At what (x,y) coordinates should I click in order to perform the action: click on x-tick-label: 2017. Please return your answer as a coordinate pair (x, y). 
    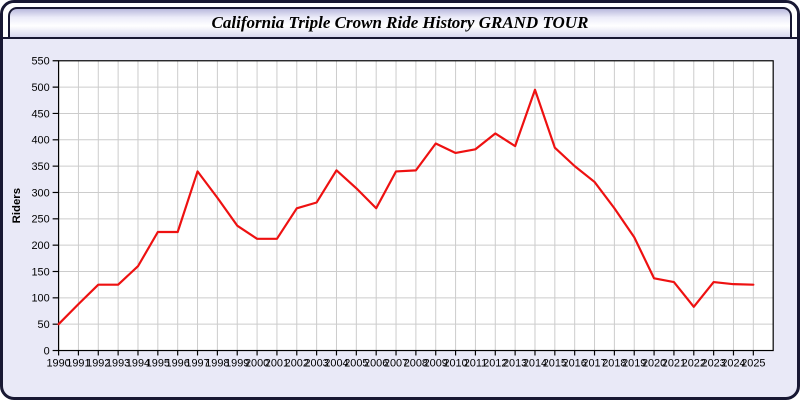
    Looking at the image, I should click on (594, 363).